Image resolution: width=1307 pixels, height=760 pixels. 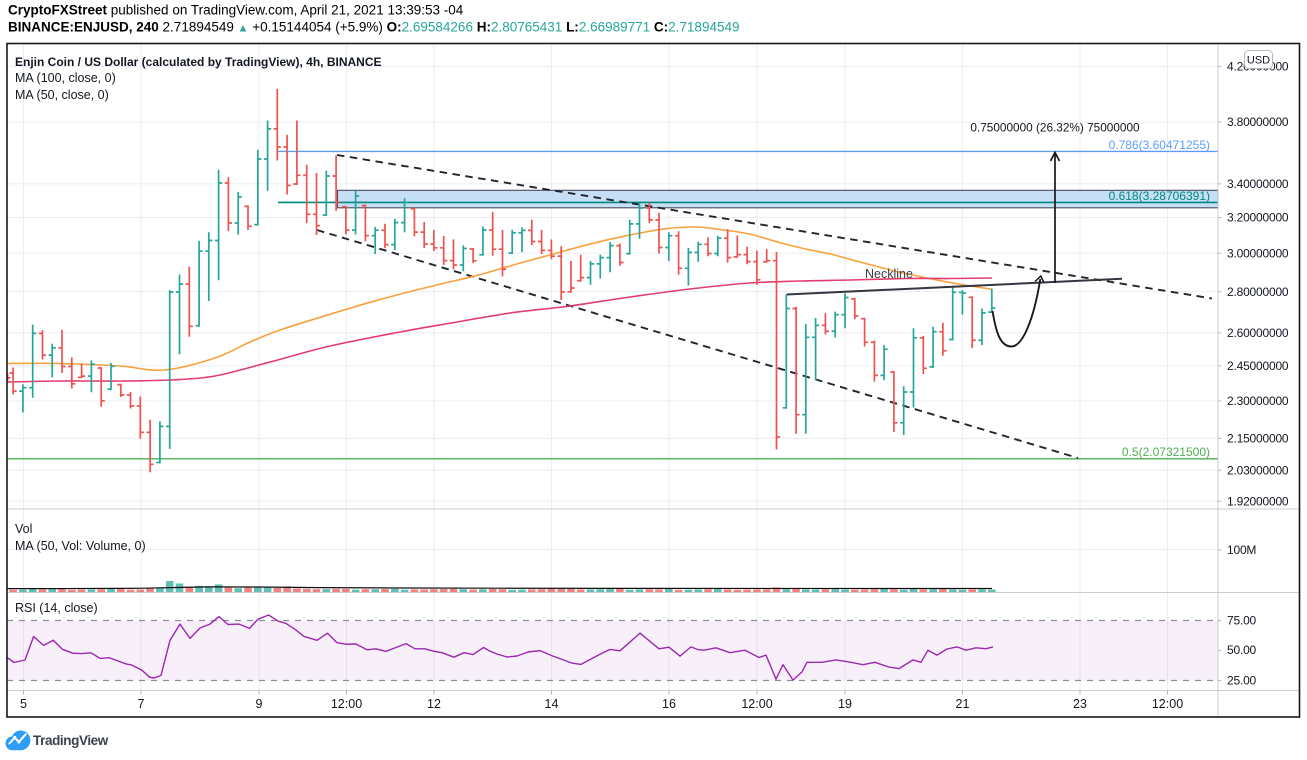 What do you see at coordinates (141, 704) in the screenshot?
I see `svg-text: 7` at bounding box center [141, 704].